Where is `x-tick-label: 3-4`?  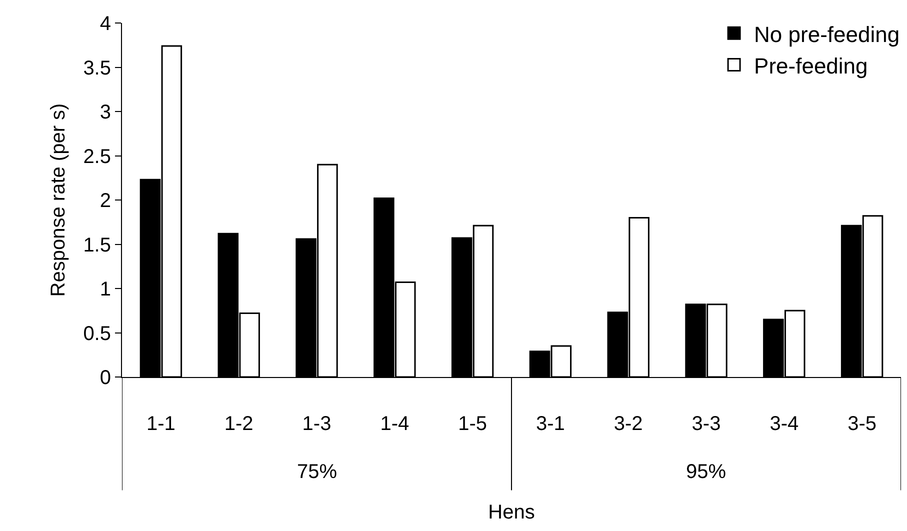
x-tick-label: 3-4 is located at coordinates (784, 424).